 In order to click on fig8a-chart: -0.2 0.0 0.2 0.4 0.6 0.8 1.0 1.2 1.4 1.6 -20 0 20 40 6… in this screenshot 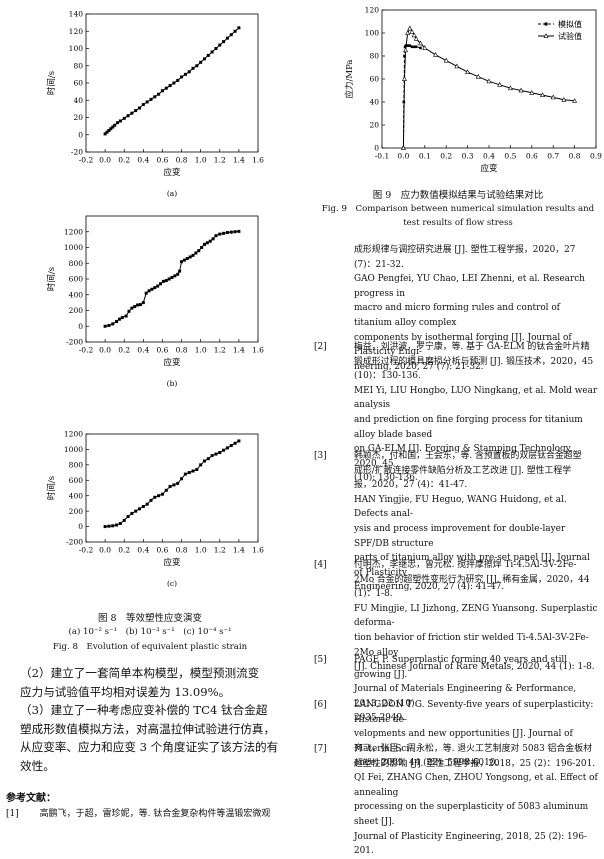, I will do `click(155, 104)`.